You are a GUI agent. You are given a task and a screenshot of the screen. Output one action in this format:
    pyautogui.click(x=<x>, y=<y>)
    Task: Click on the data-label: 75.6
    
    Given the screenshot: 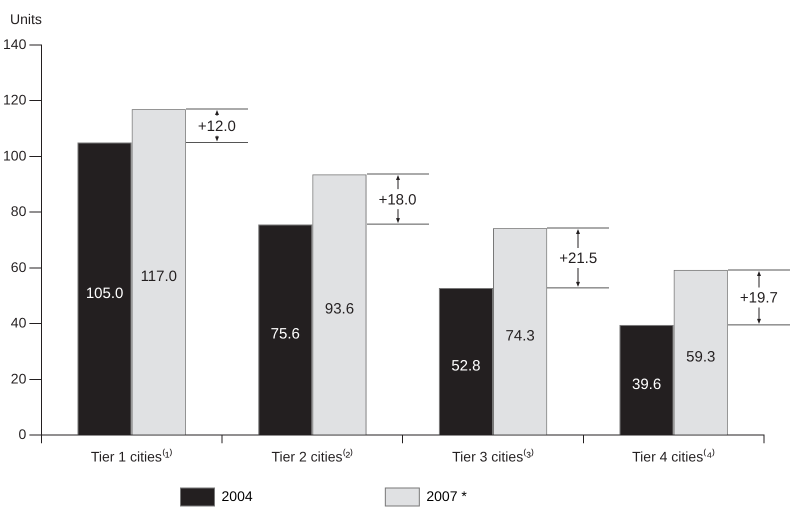 What is the action you would take?
    pyautogui.click(x=285, y=334)
    